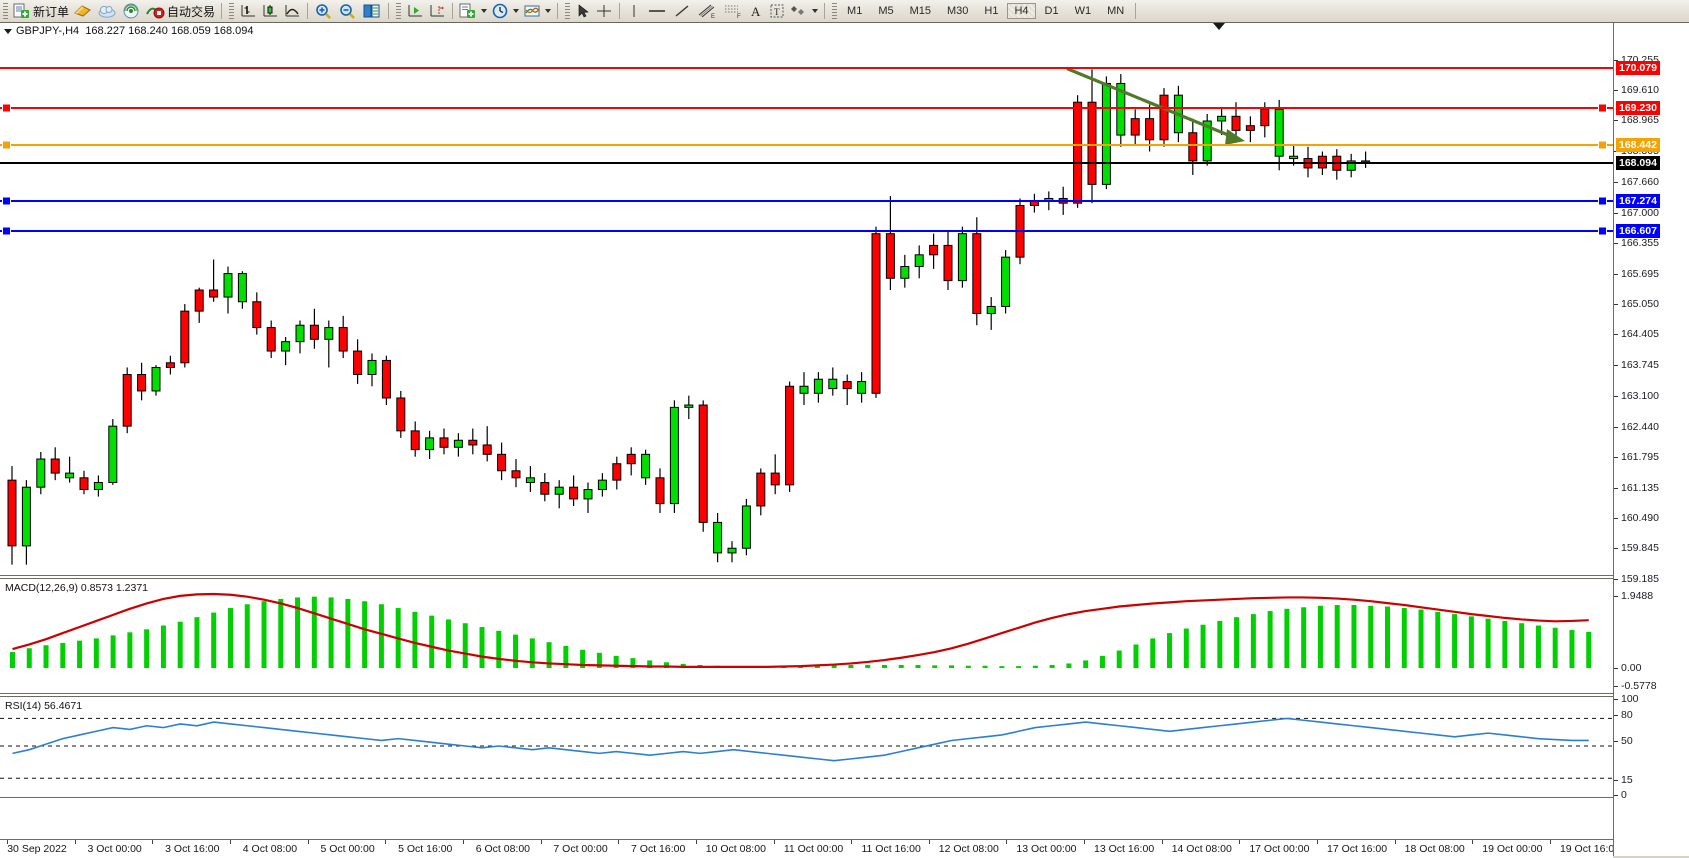 This screenshot has width=1689, height=858. Describe the element at coordinates (1279, 849) in the screenshot. I see `time-axis-label: 17 Oct 00:00` at that location.